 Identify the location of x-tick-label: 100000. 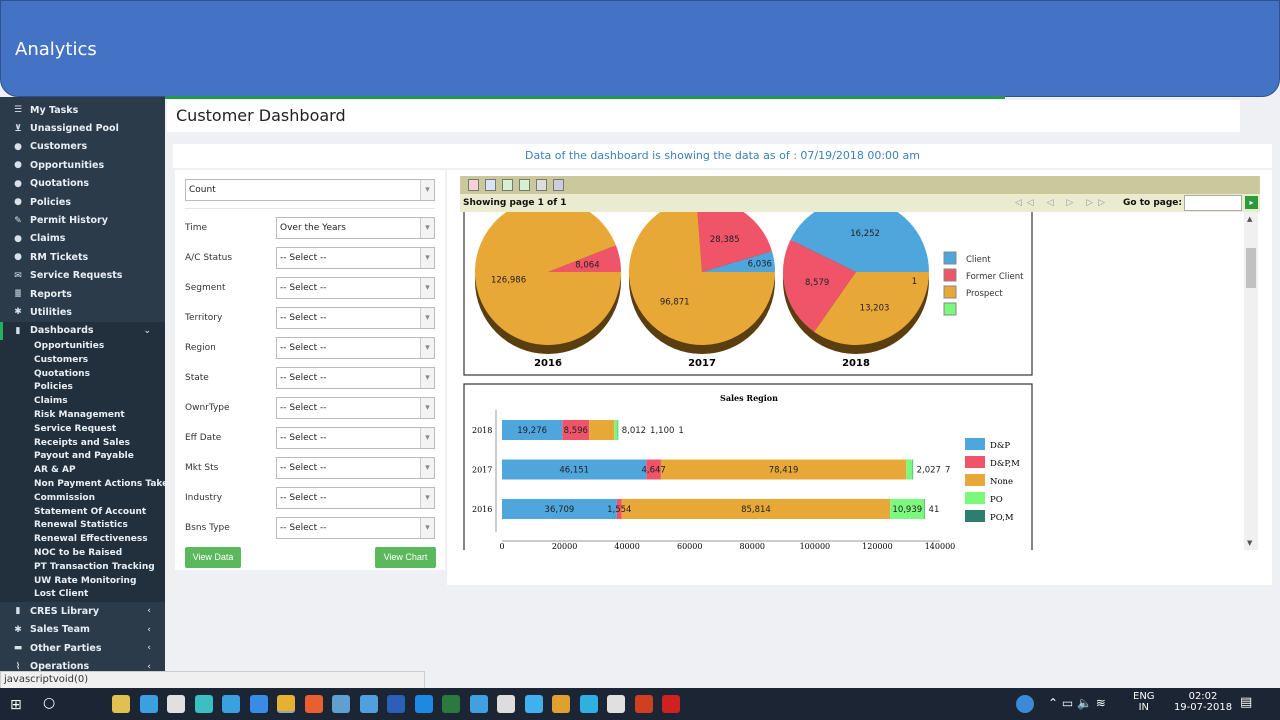
(815, 546).